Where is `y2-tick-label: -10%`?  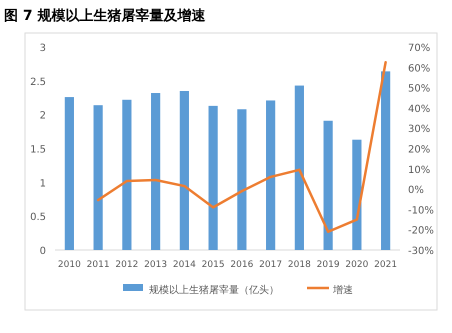
y2-tick-label: -10% is located at coordinates (421, 210).